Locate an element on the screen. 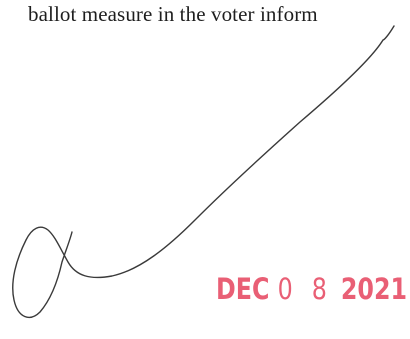 Image resolution: width=410 pixels, height=339 pixels. stamp-month: DEC is located at coordinates (243, 289).